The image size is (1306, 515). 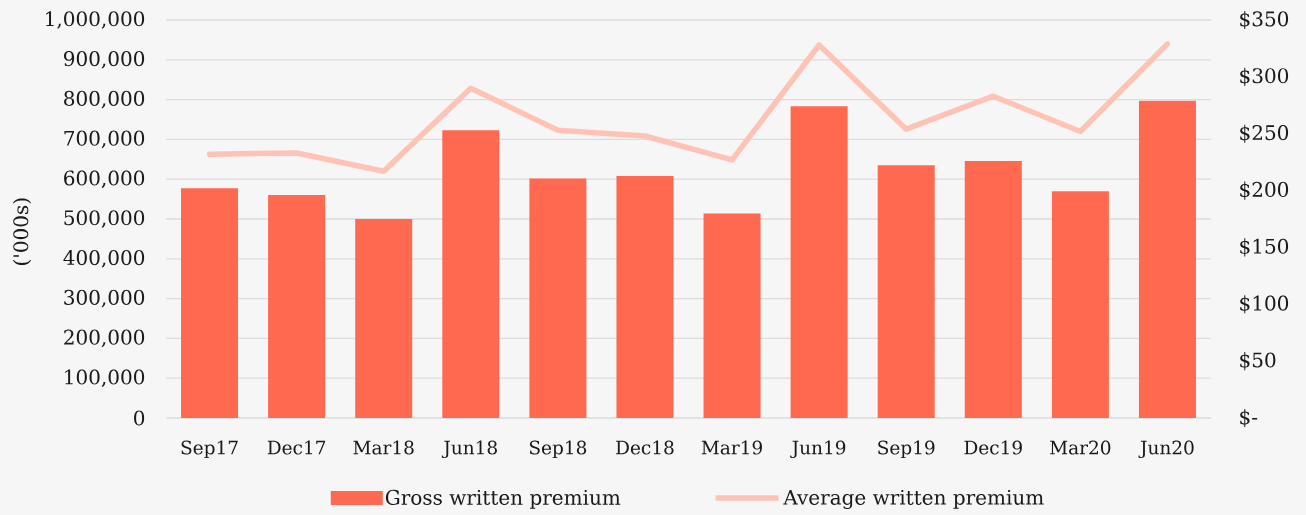 What do you see at coordinates (731, 447) in the screenshot?
I see `x-tick-label: Mar19` at bounding box center [731, 447].